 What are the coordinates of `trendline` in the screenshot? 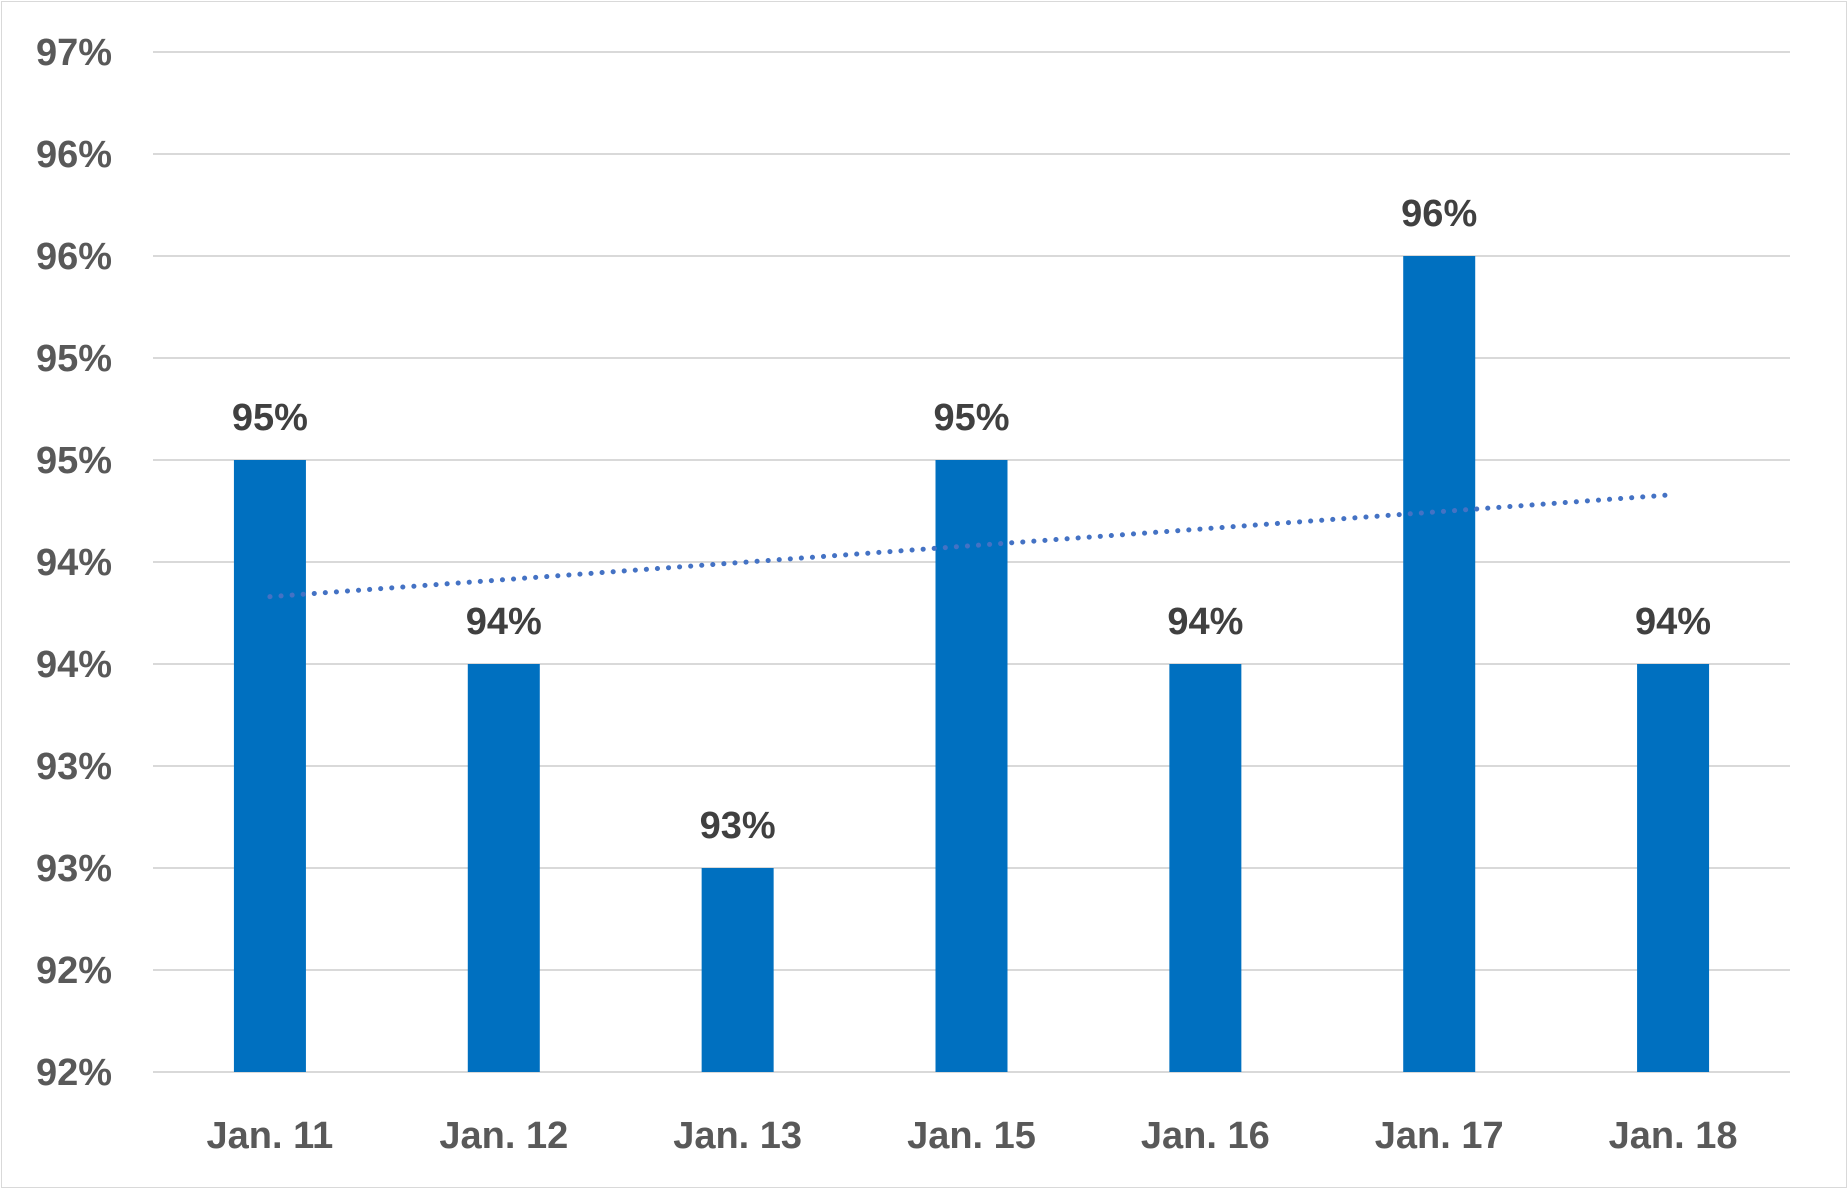 It's located at (971, 546).